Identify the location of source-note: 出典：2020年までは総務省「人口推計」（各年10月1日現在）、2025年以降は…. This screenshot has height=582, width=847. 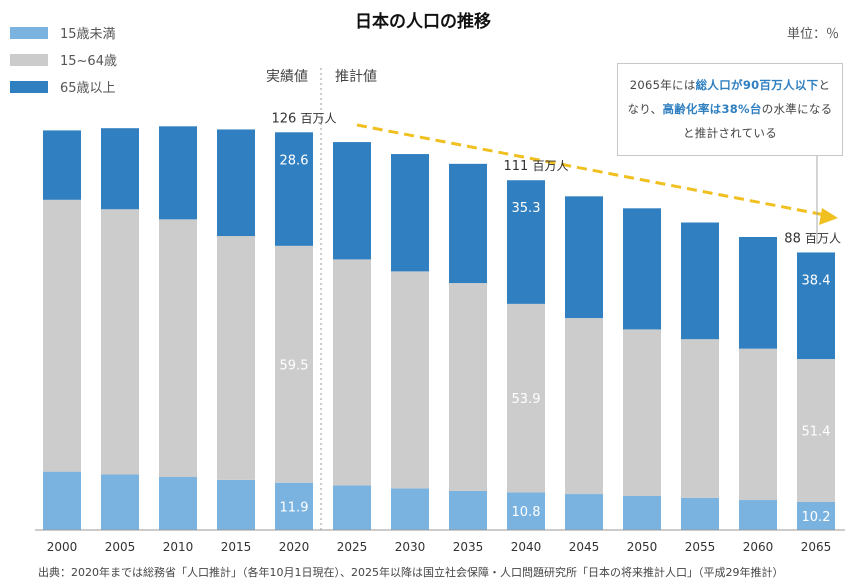
(410, 572).